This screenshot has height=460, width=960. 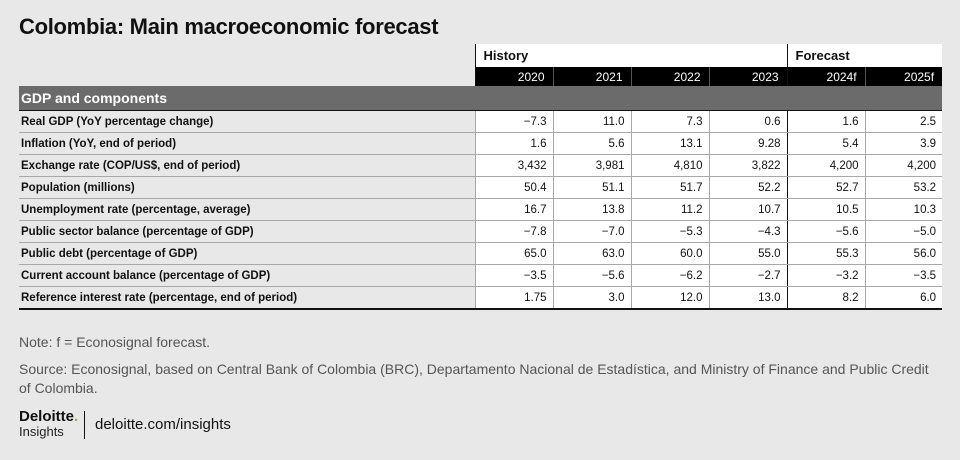 I want to click on year-header: 2024f, so click(x=826, y=76).